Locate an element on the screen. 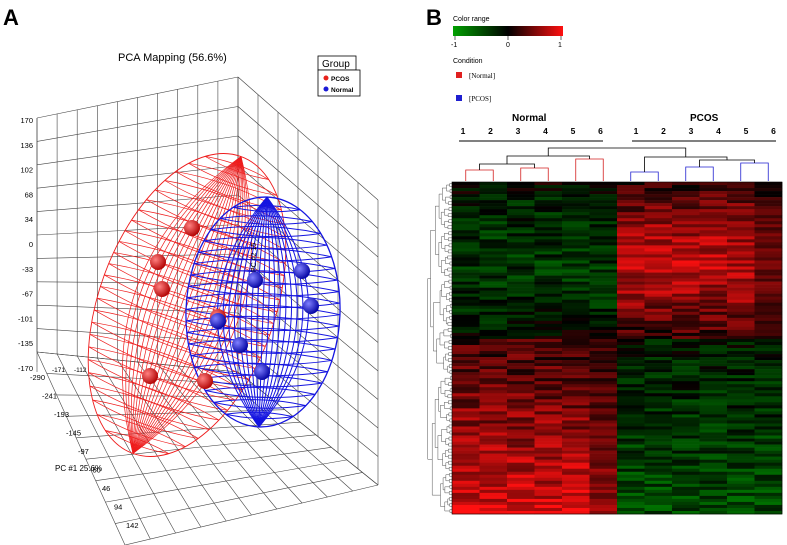 This screenshot has width=787, height=545. back-wall-h-line is located at coordinates (137, 97).